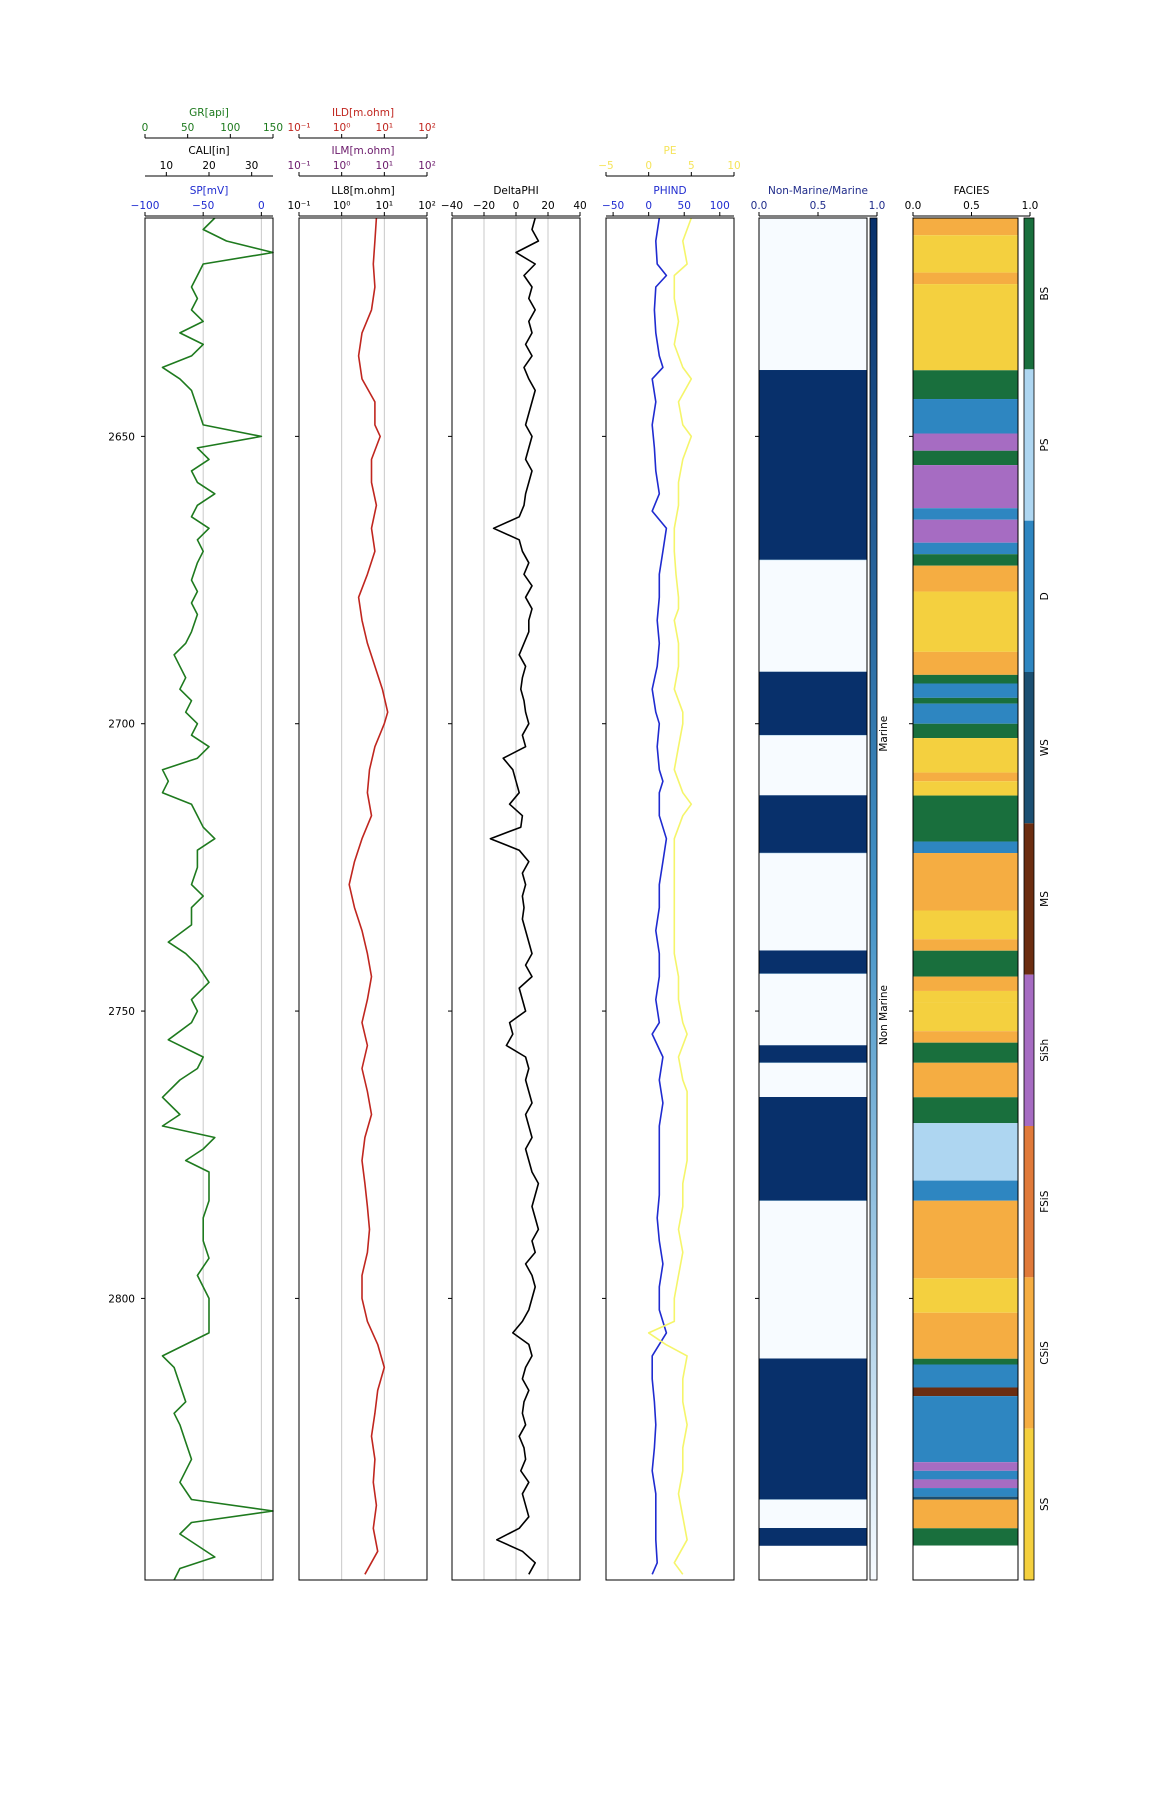 The height and width of the screenshot is (1800, 1152). Describe the element at coordinates (427, 166) in the screenshot. I see `tick-label: 10²` at that location.